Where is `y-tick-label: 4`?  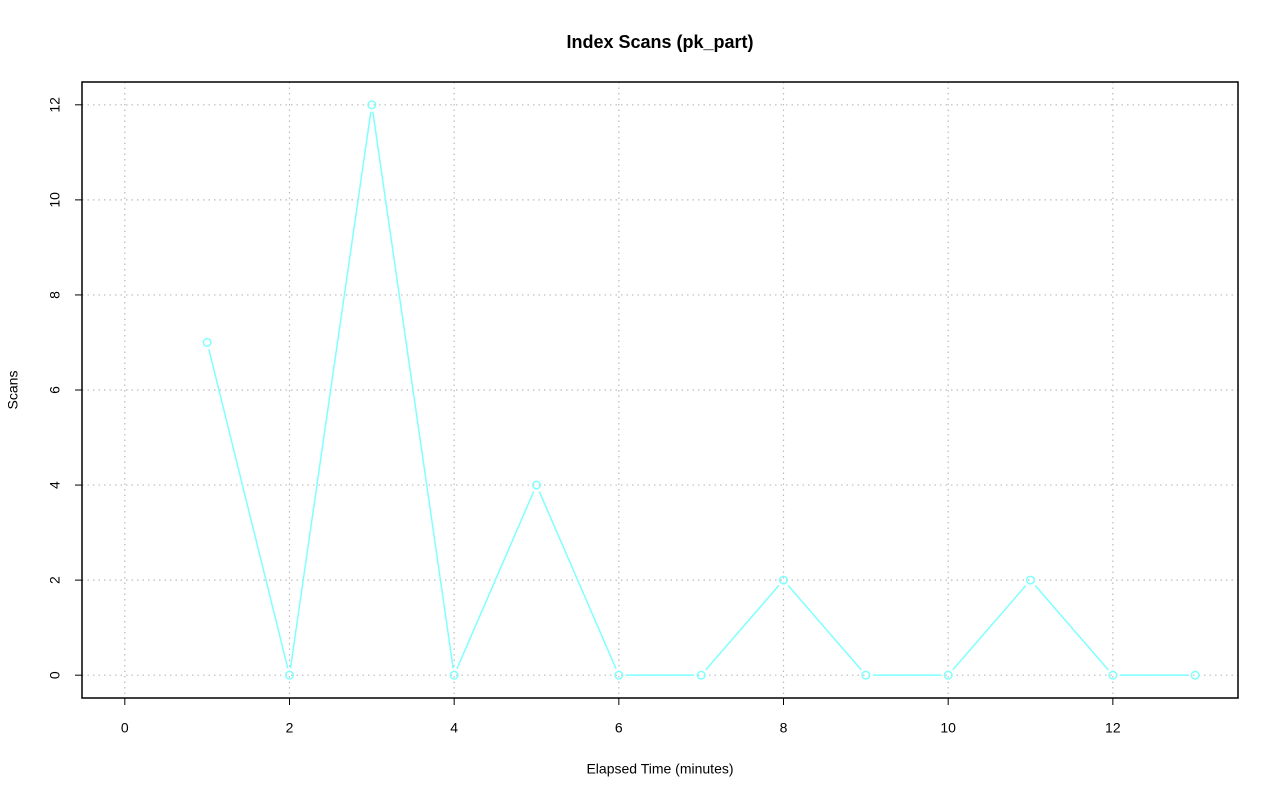
y-tick-label: 4 is located at coordinates (55, 485).